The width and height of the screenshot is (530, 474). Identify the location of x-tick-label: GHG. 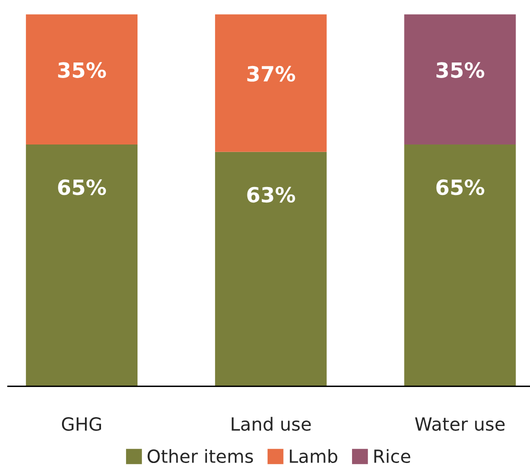
(82, 424).